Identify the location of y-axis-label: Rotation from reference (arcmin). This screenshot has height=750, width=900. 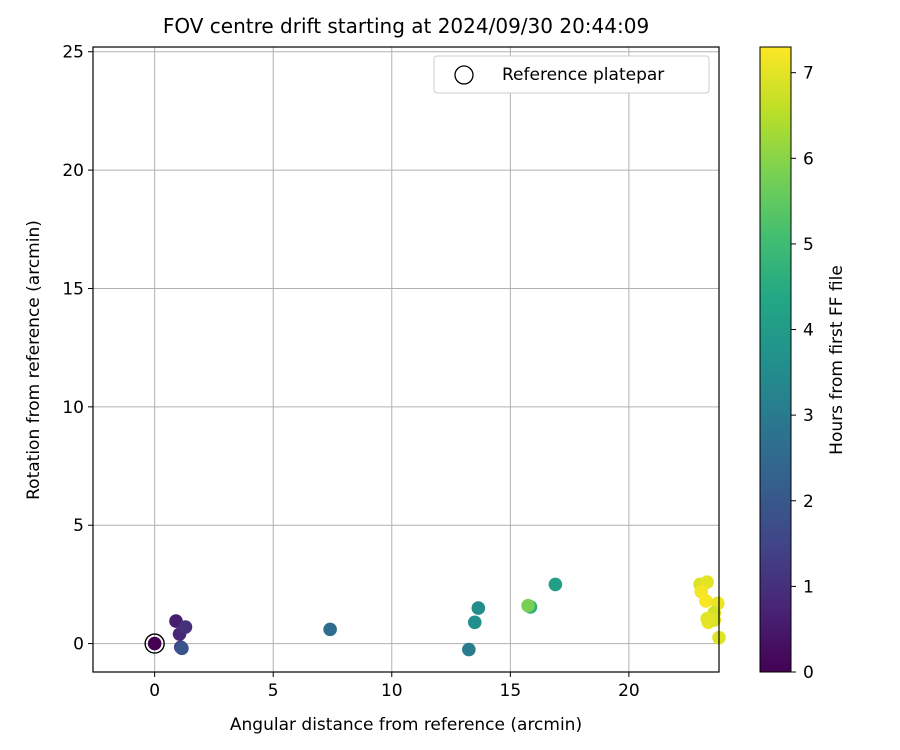
(34, 360).